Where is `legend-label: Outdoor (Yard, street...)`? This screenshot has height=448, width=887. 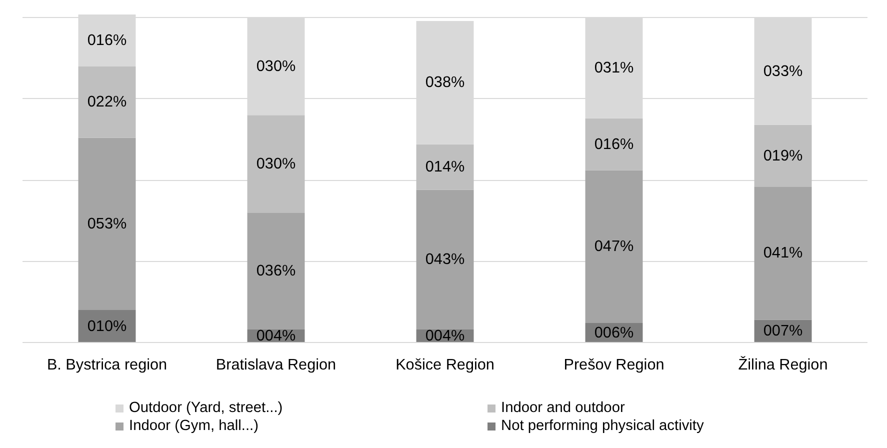
legend-label: Outdoor (Yard, street...) is located at coordinates (206, 408).